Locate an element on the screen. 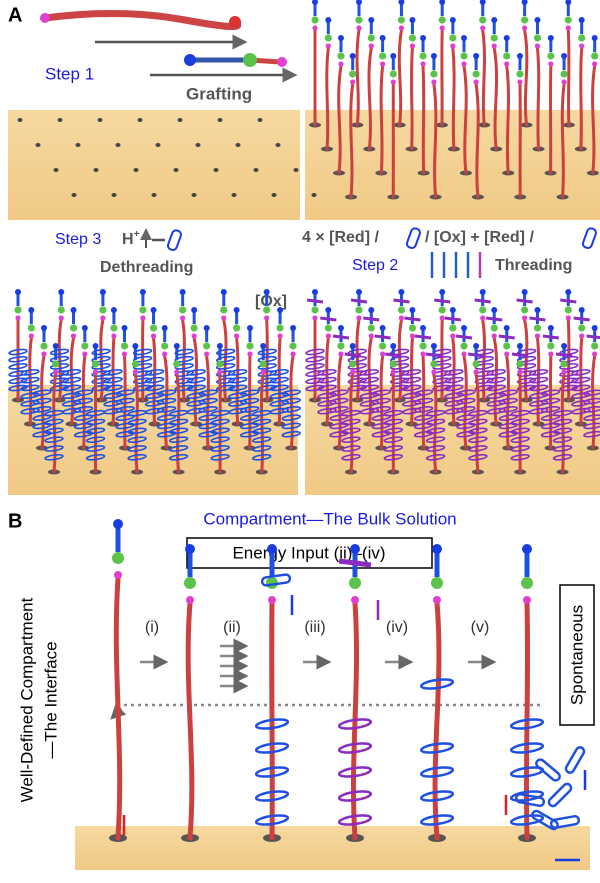 Image resolution: width=600 pixels, height=883 pixels. formula: [Ox] is located at coordinates (271, 301).